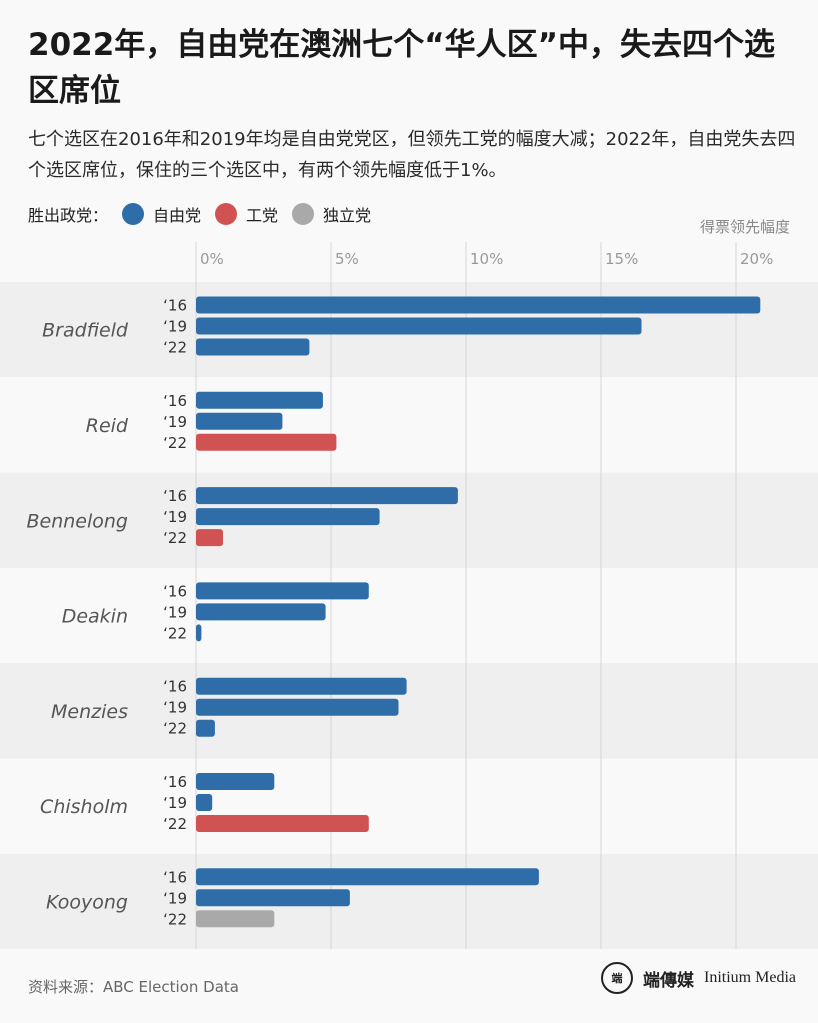 The height and width of the screenshot is (1023, 818). What do you see at coordinates (175, 538) in the screenshot?
I see `year-label-bennelong-2: ‘22` at bounding box center [175, 538].